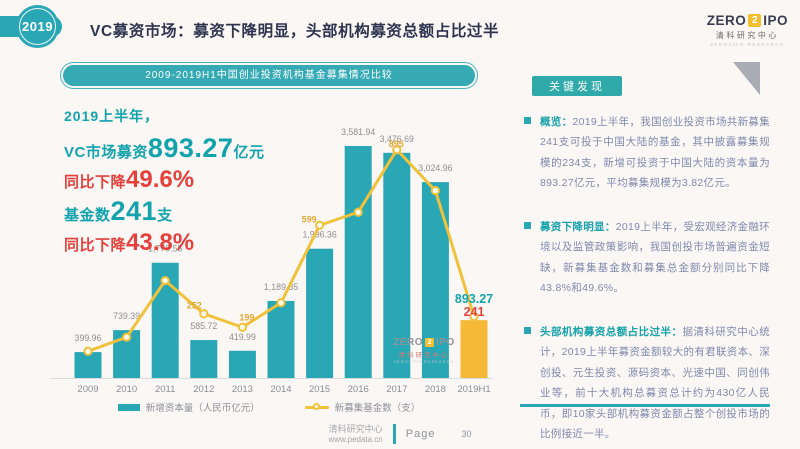  I want to click on bar-value-label: 585.72, so click(203, 326).